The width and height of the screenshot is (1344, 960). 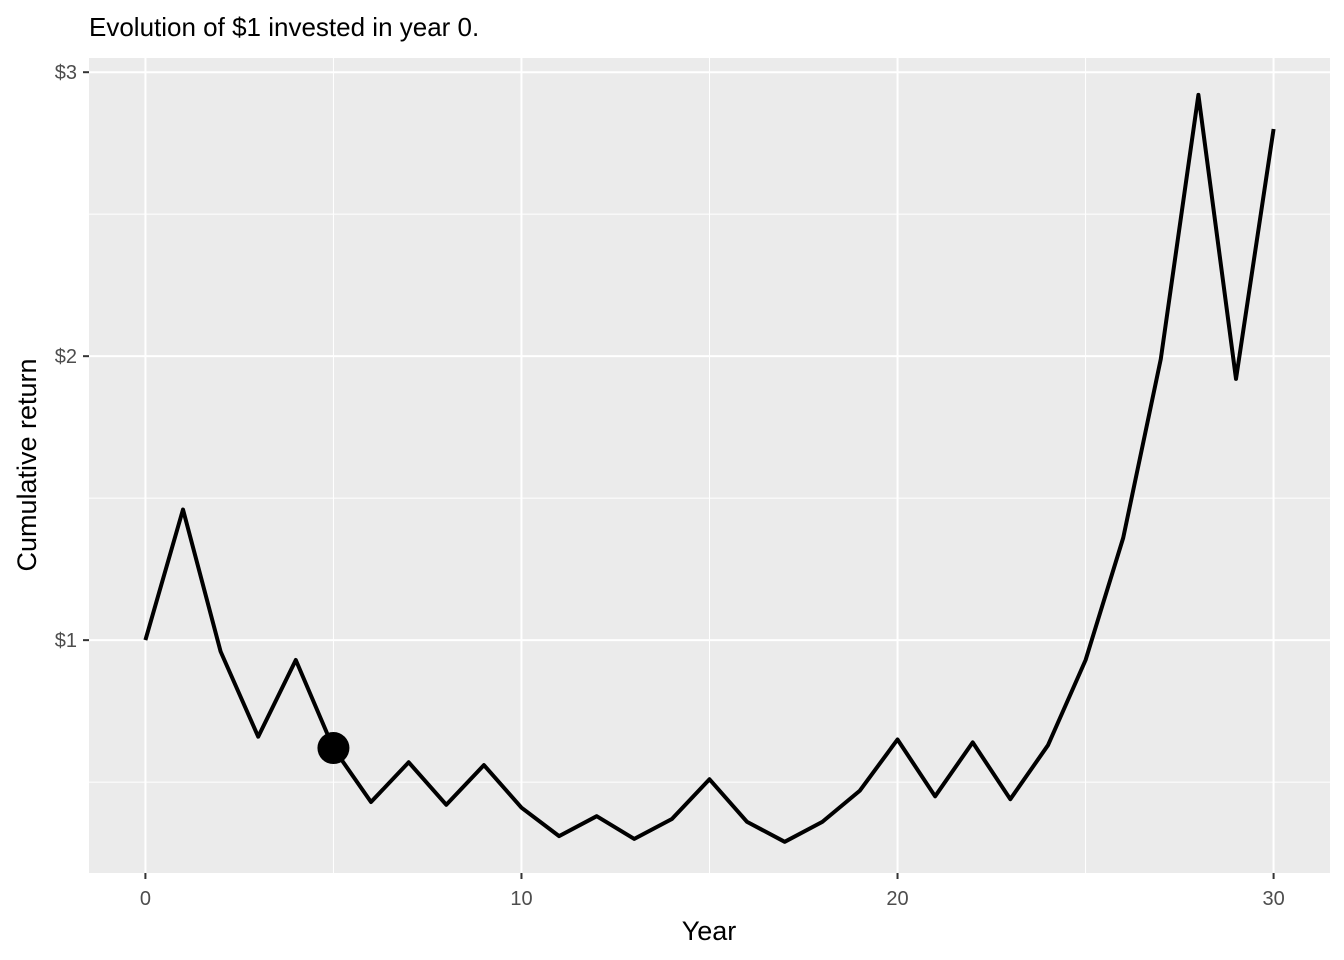 I want to click on y-tick-label: $3, so click(x=66, y=73).